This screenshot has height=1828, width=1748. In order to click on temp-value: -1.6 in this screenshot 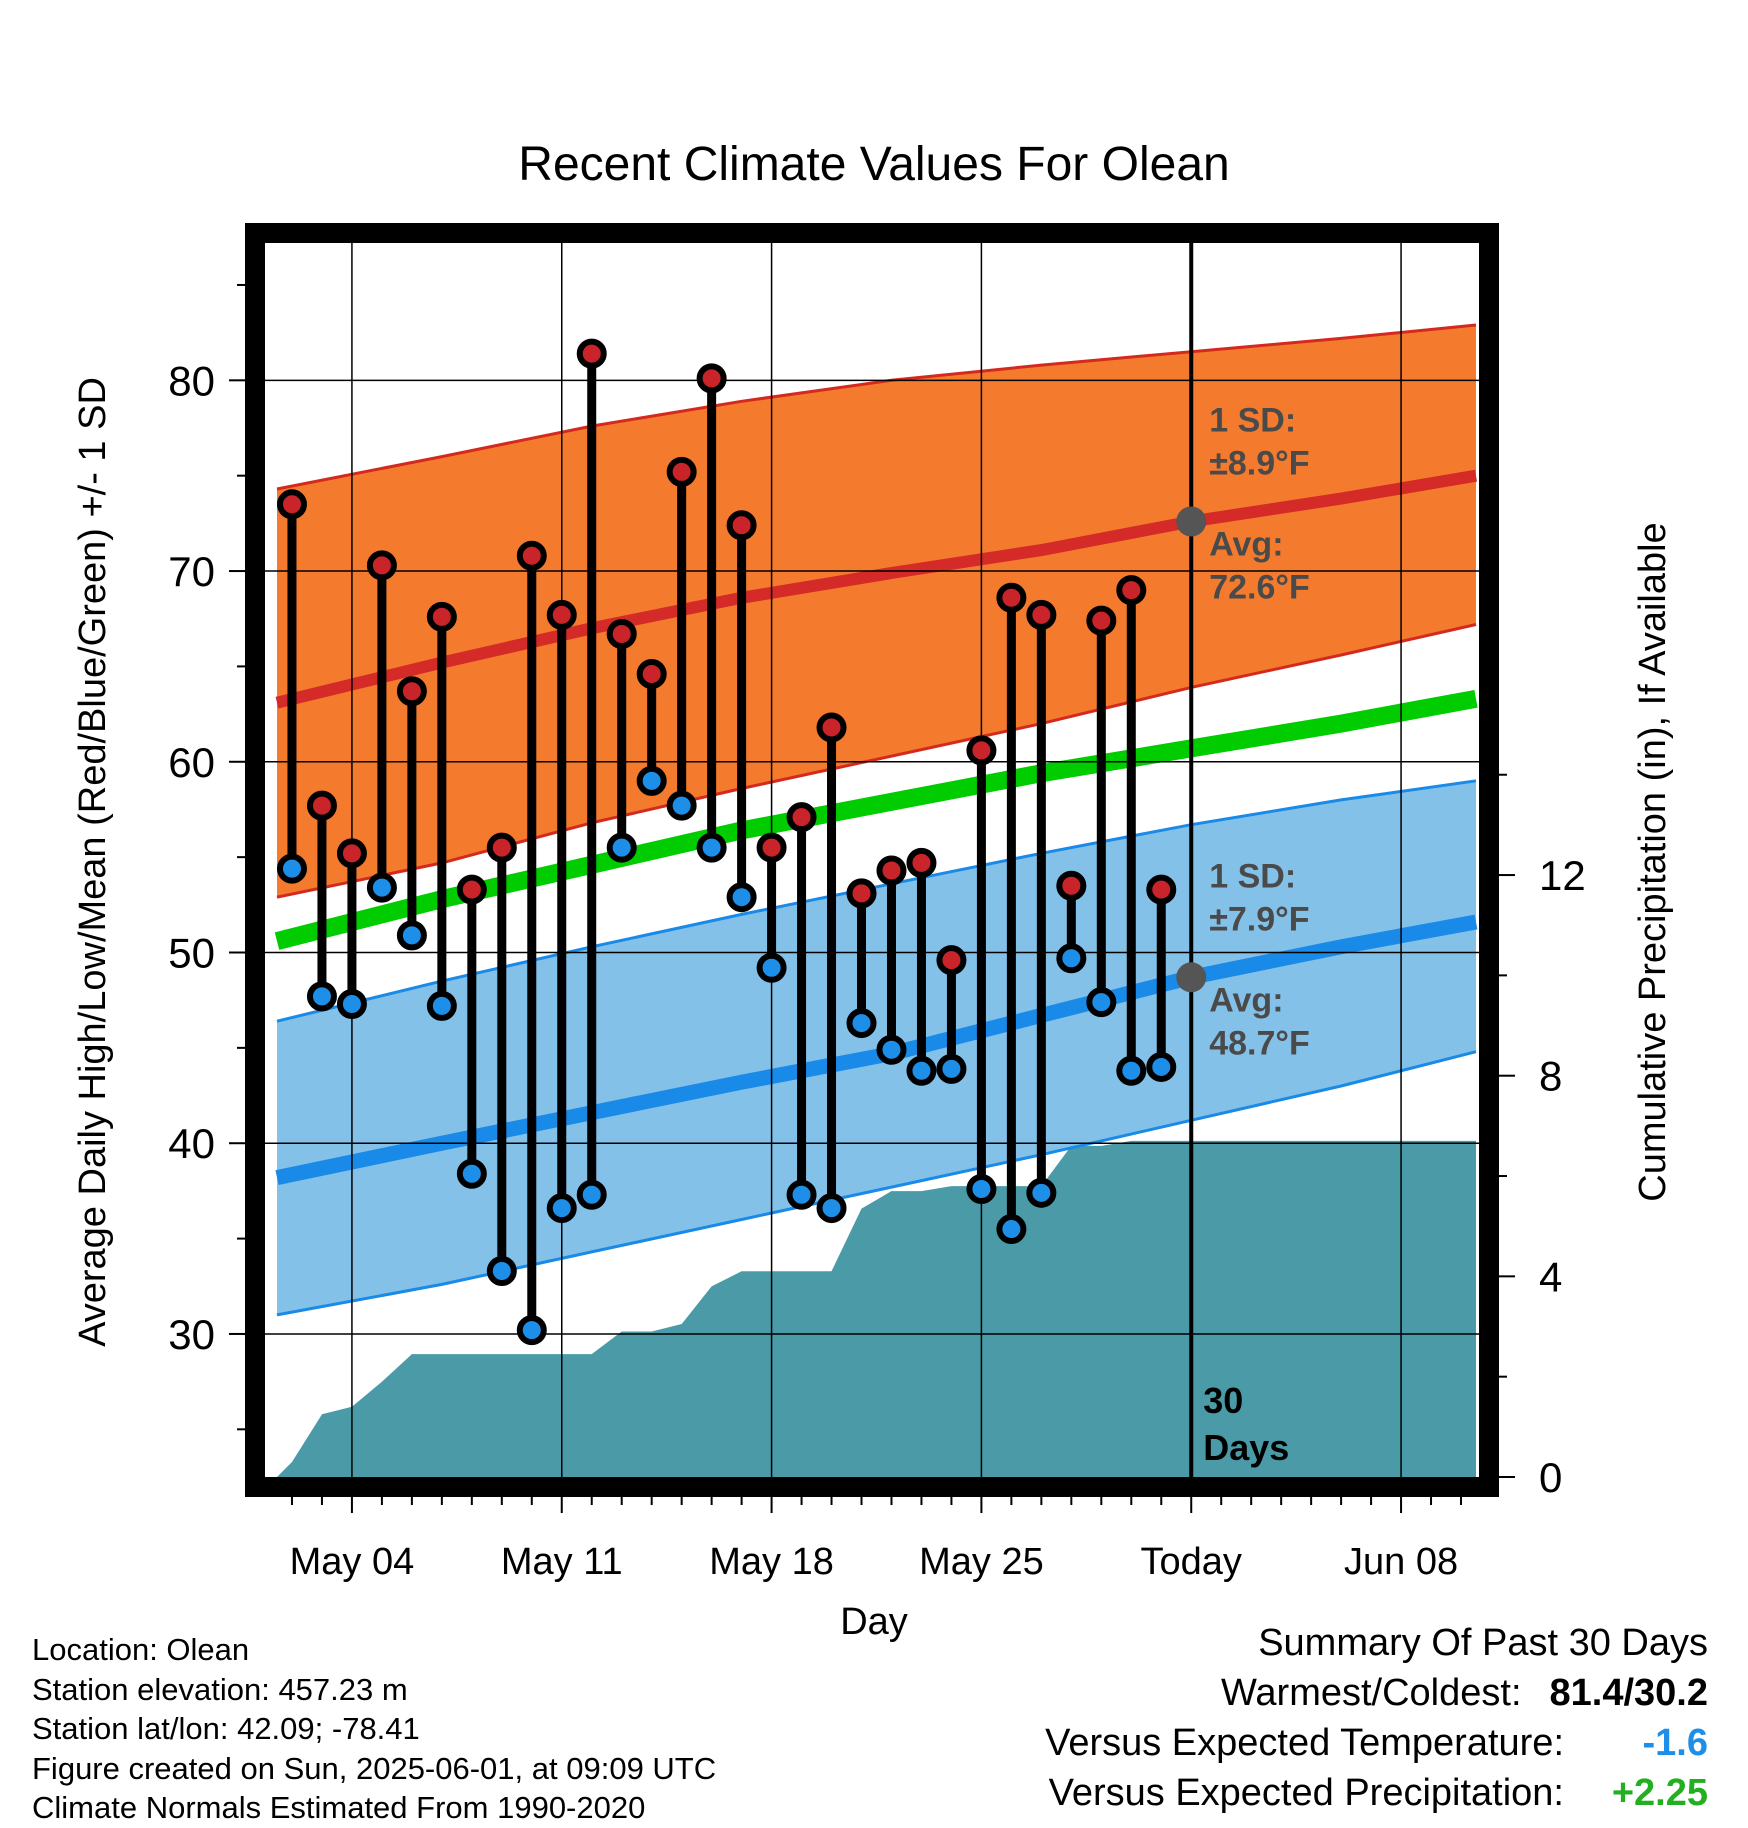, I will do `click(1675, 1743)`.